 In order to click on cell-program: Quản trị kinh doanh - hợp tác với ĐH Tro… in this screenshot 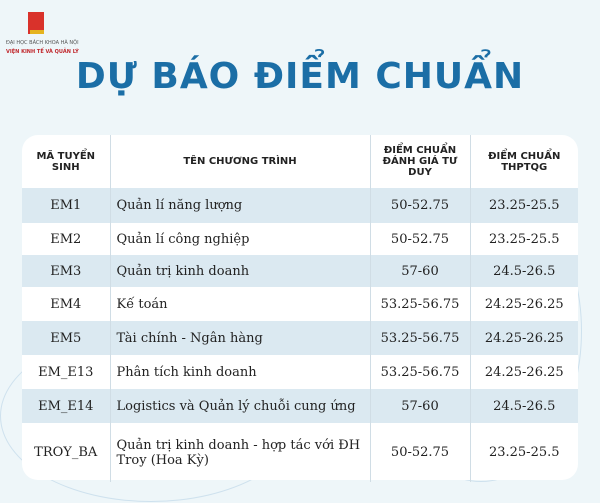, I will do `click(240, 452)`.